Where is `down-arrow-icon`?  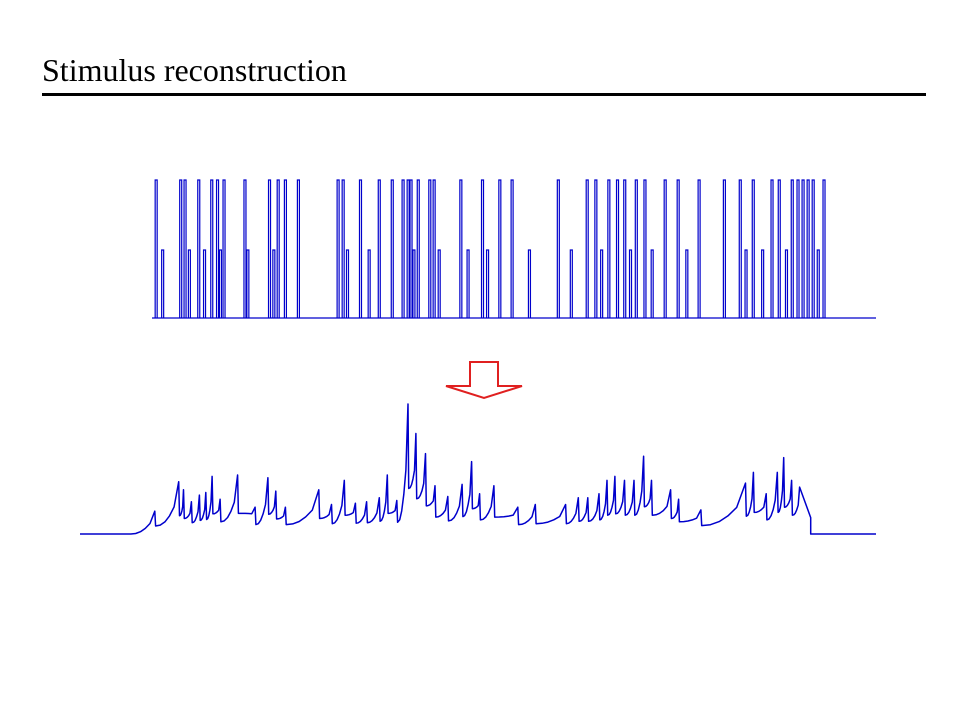 down-arrow-icon is located at coordinates (484, 380).